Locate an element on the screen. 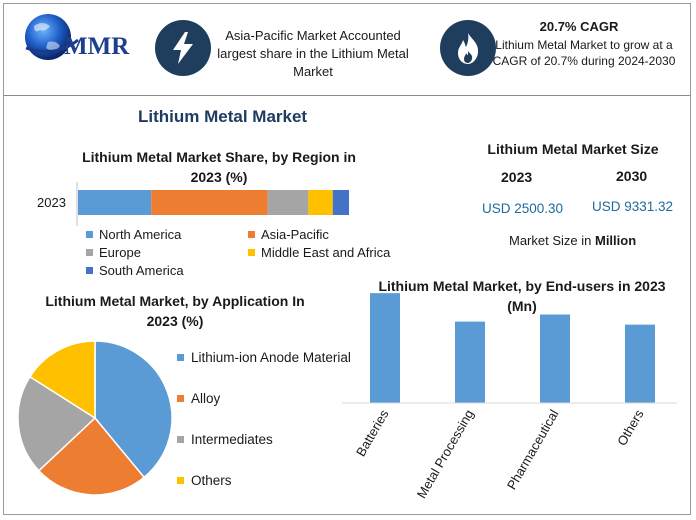 The width and height of the screenshot is (696, 520). region-bar-segment-south-america is located at coordinates (340, 202).